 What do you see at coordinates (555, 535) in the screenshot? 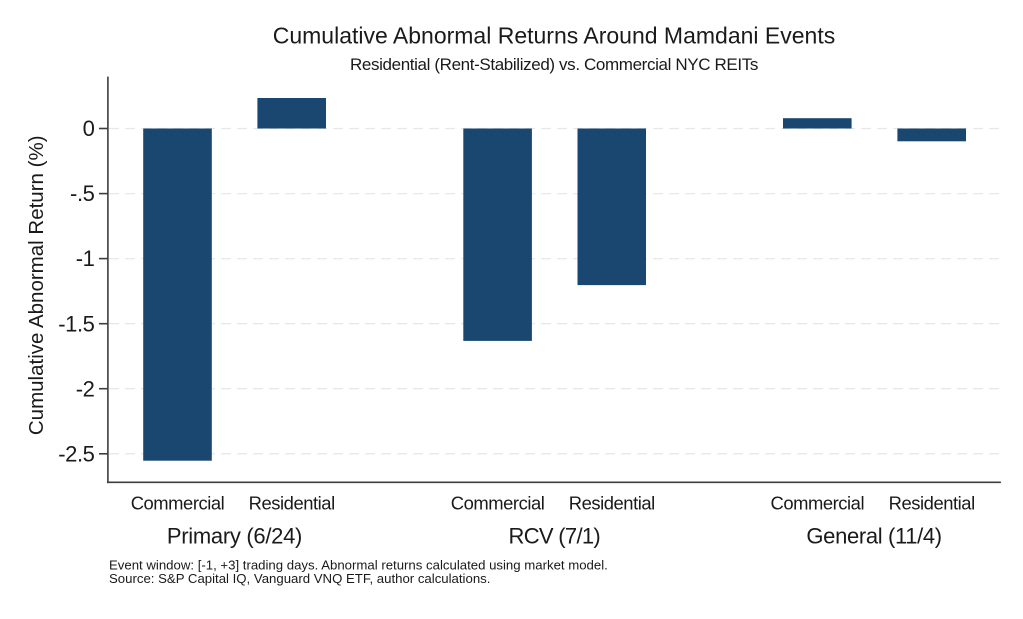
I see `svg-text: RCV (7/1)` at bounding box center [555, 535].